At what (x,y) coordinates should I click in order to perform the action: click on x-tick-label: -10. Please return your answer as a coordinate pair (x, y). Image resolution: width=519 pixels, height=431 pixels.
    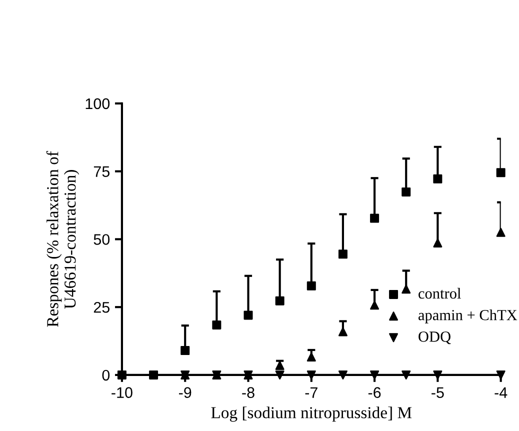
    Looking at the image, I should click on (122, 392).